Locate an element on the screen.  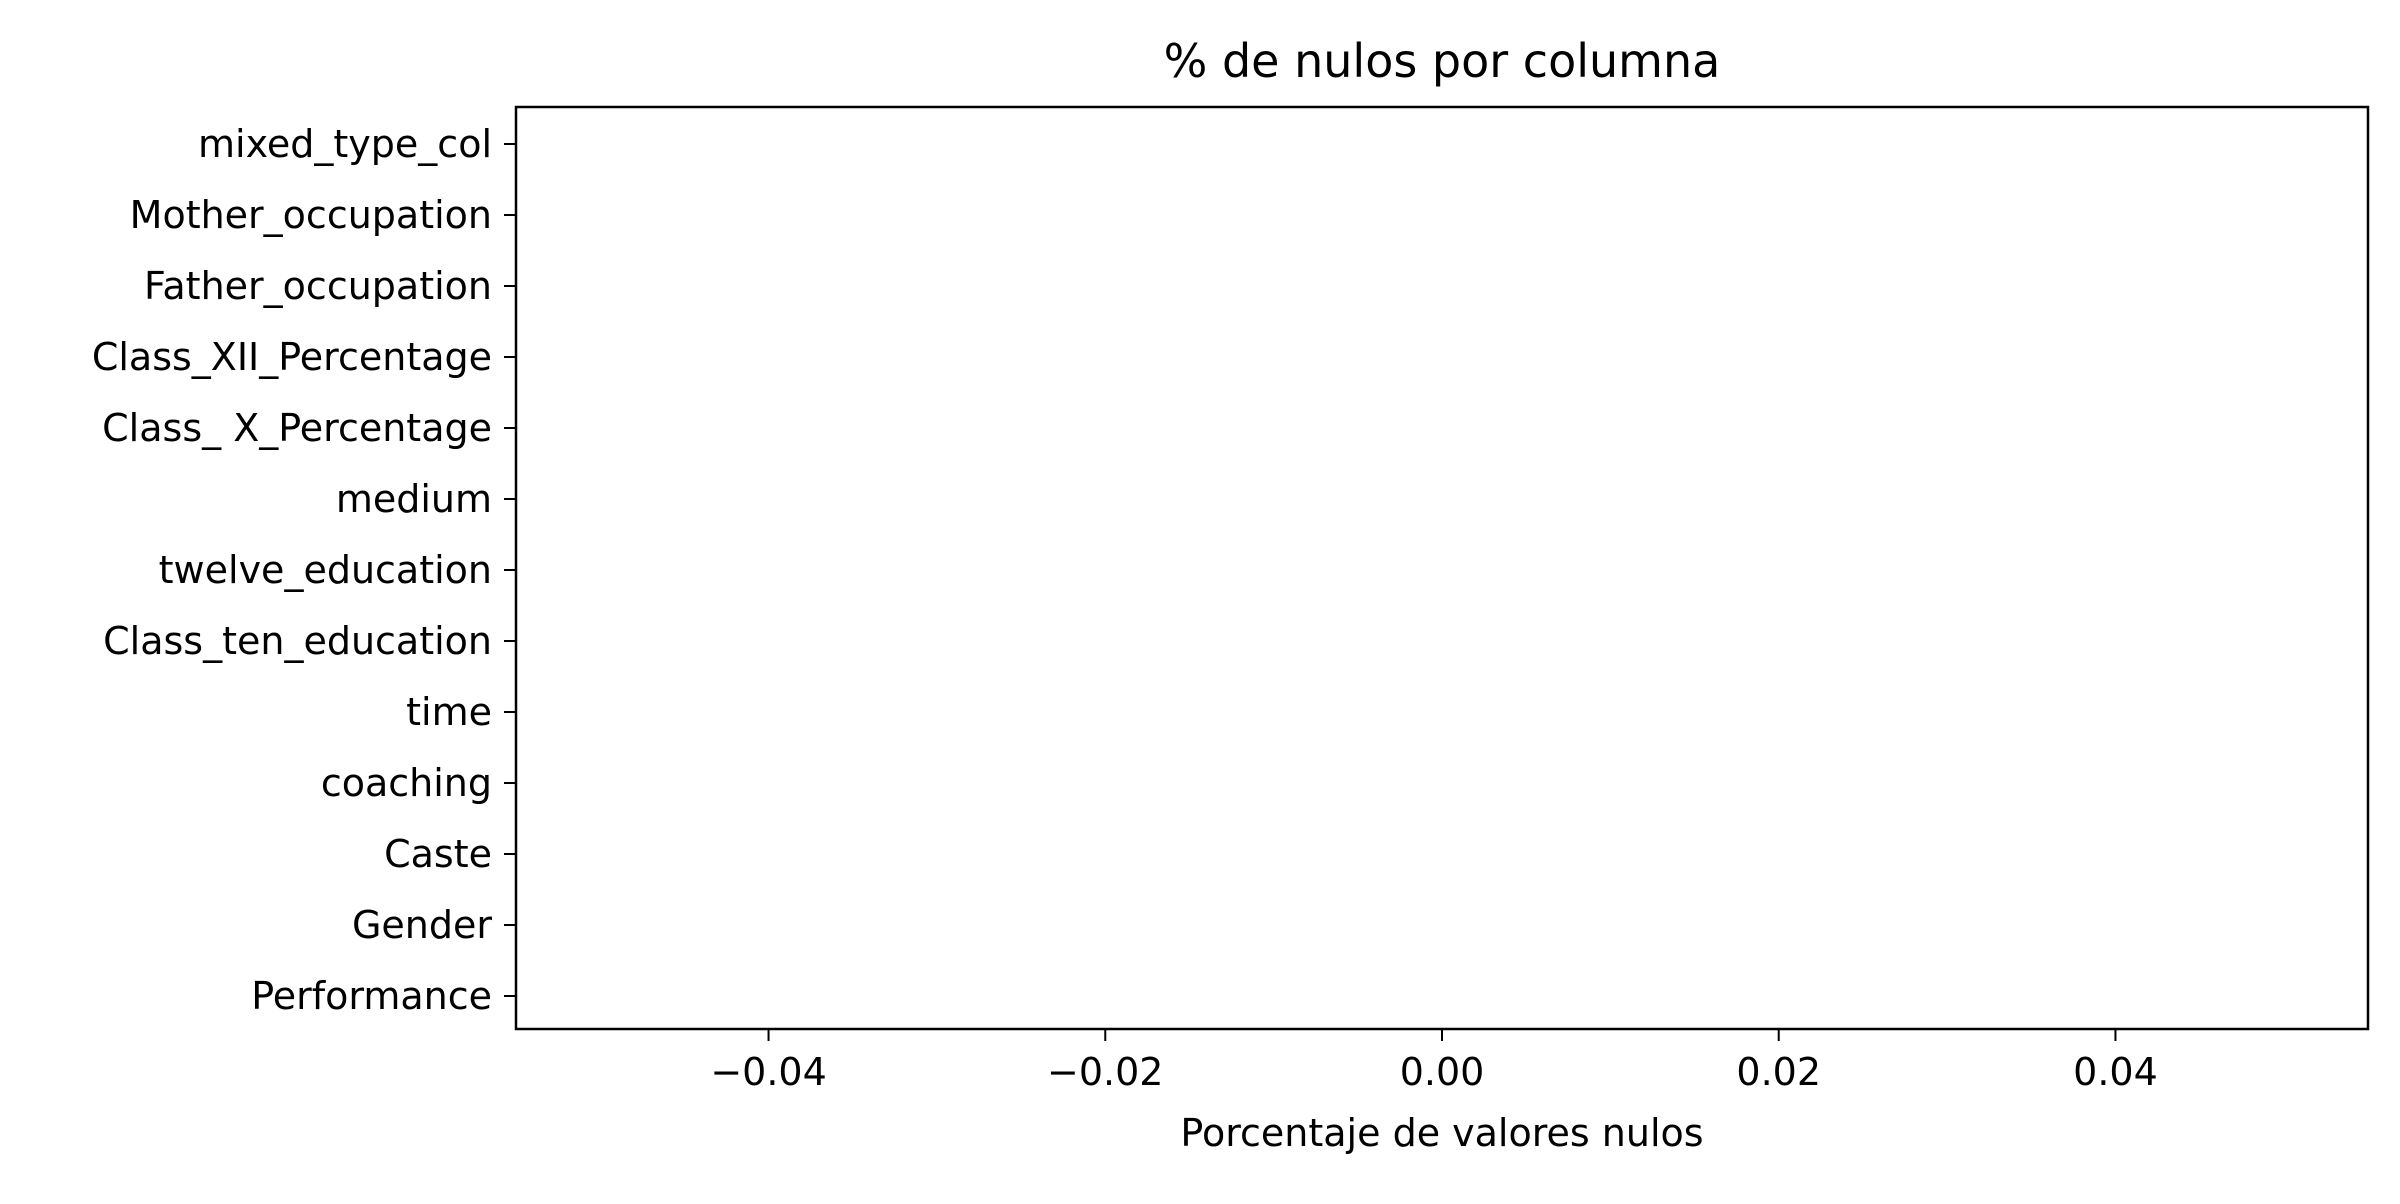
y-tick-label: coaching is located at coordinates (406, 783).